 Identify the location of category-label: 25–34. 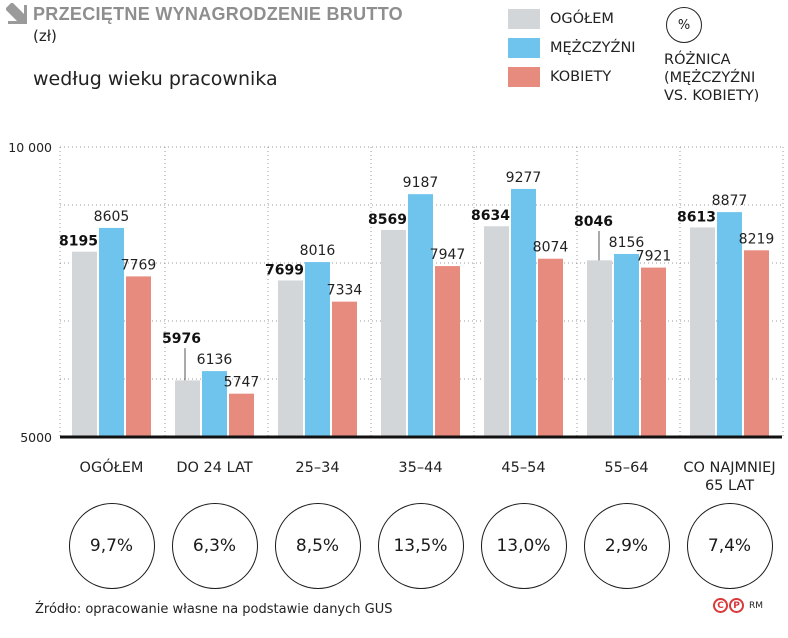
(317, 468).